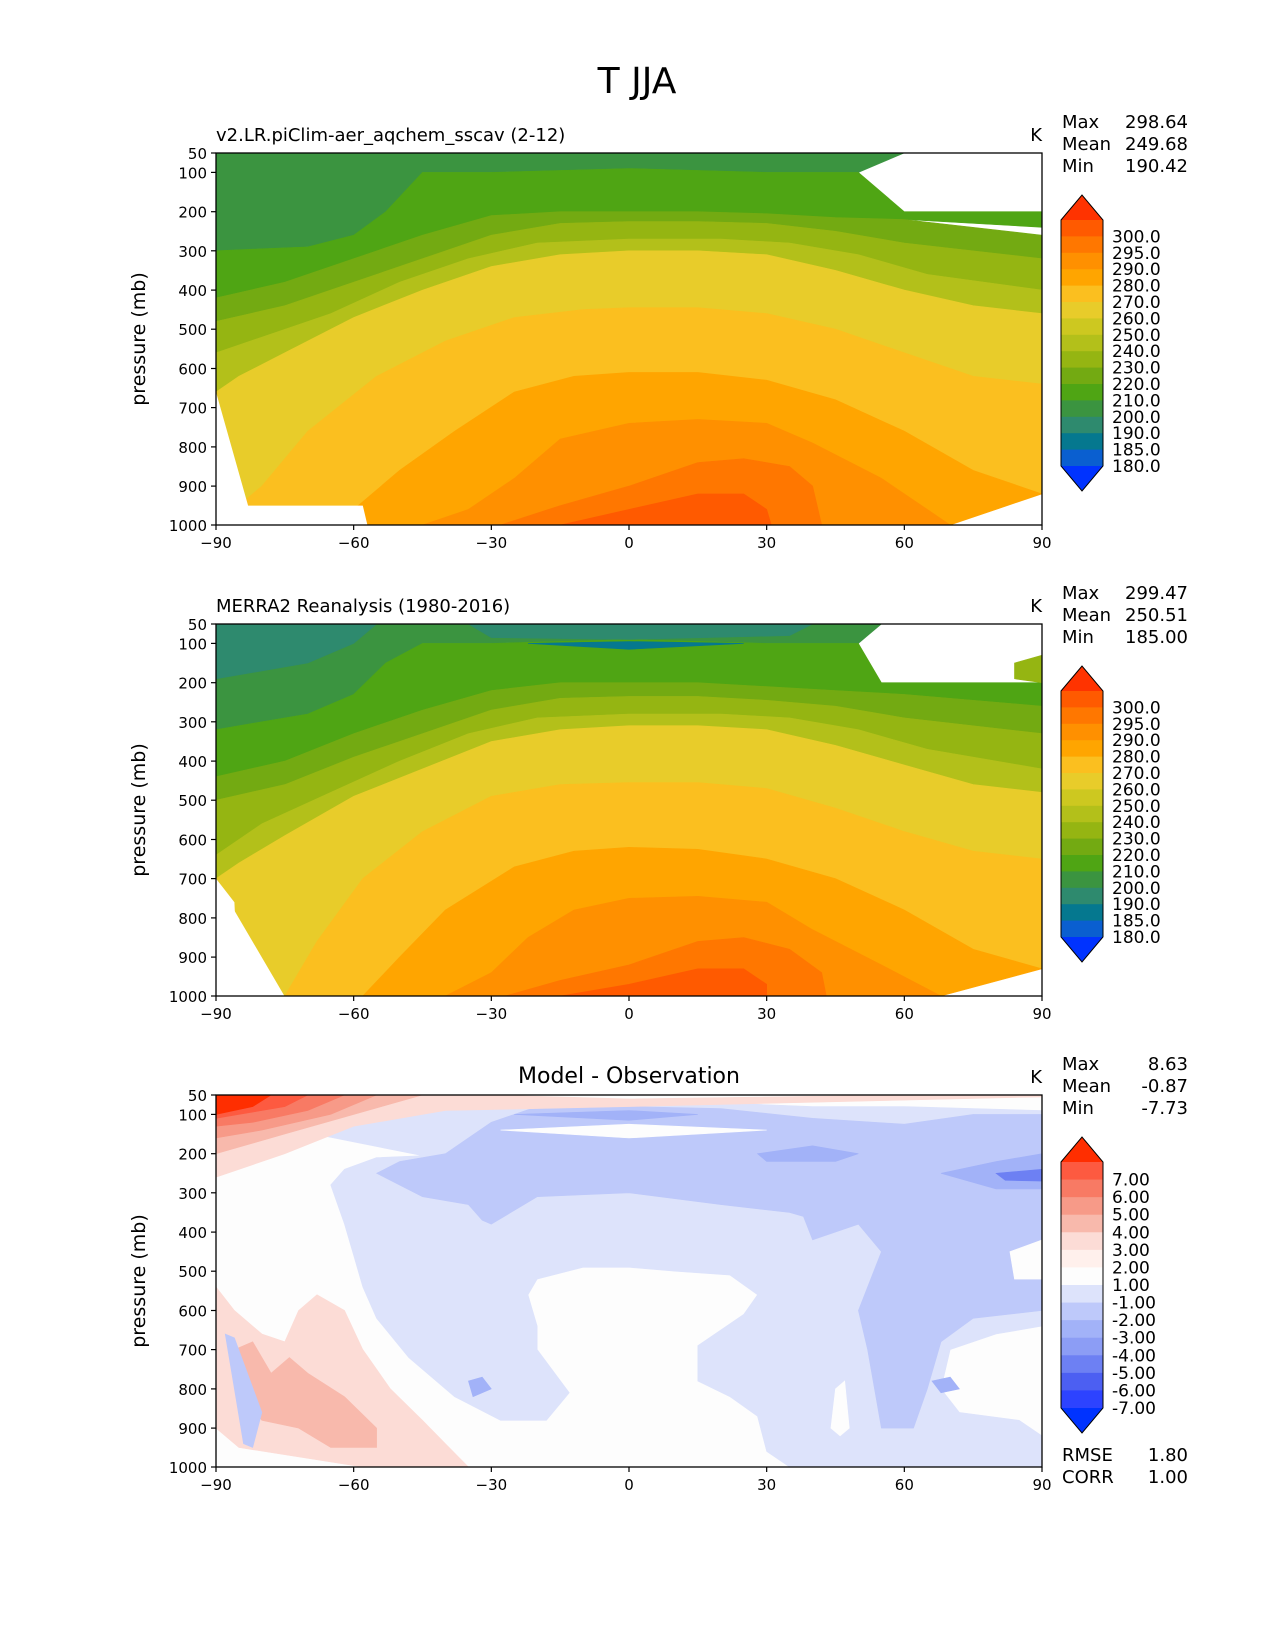 The width and height of the screenshot is (1275, 1650). I want to click on colorbar-label: 3.00, so click(1131, 1251).